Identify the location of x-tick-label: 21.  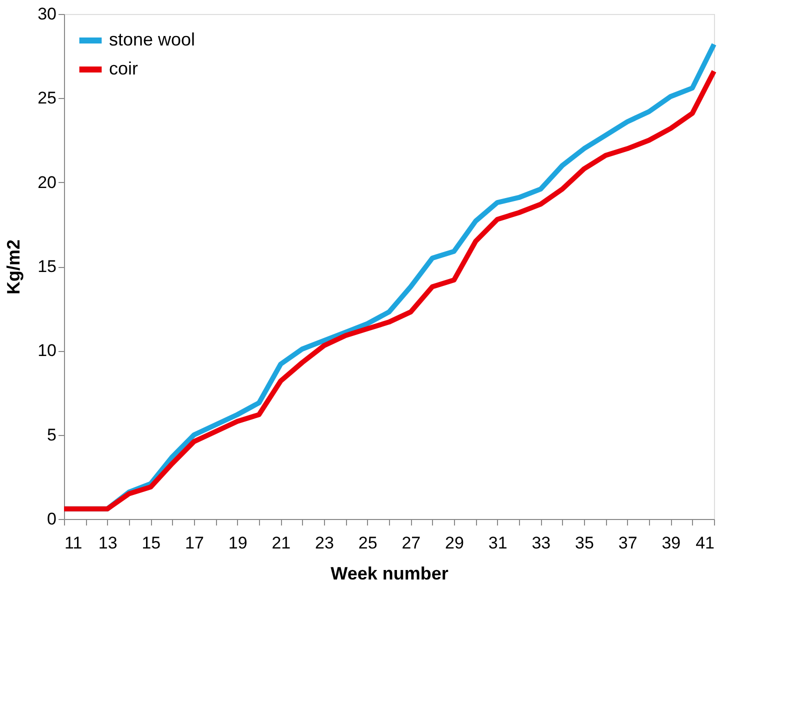
(281, 543).